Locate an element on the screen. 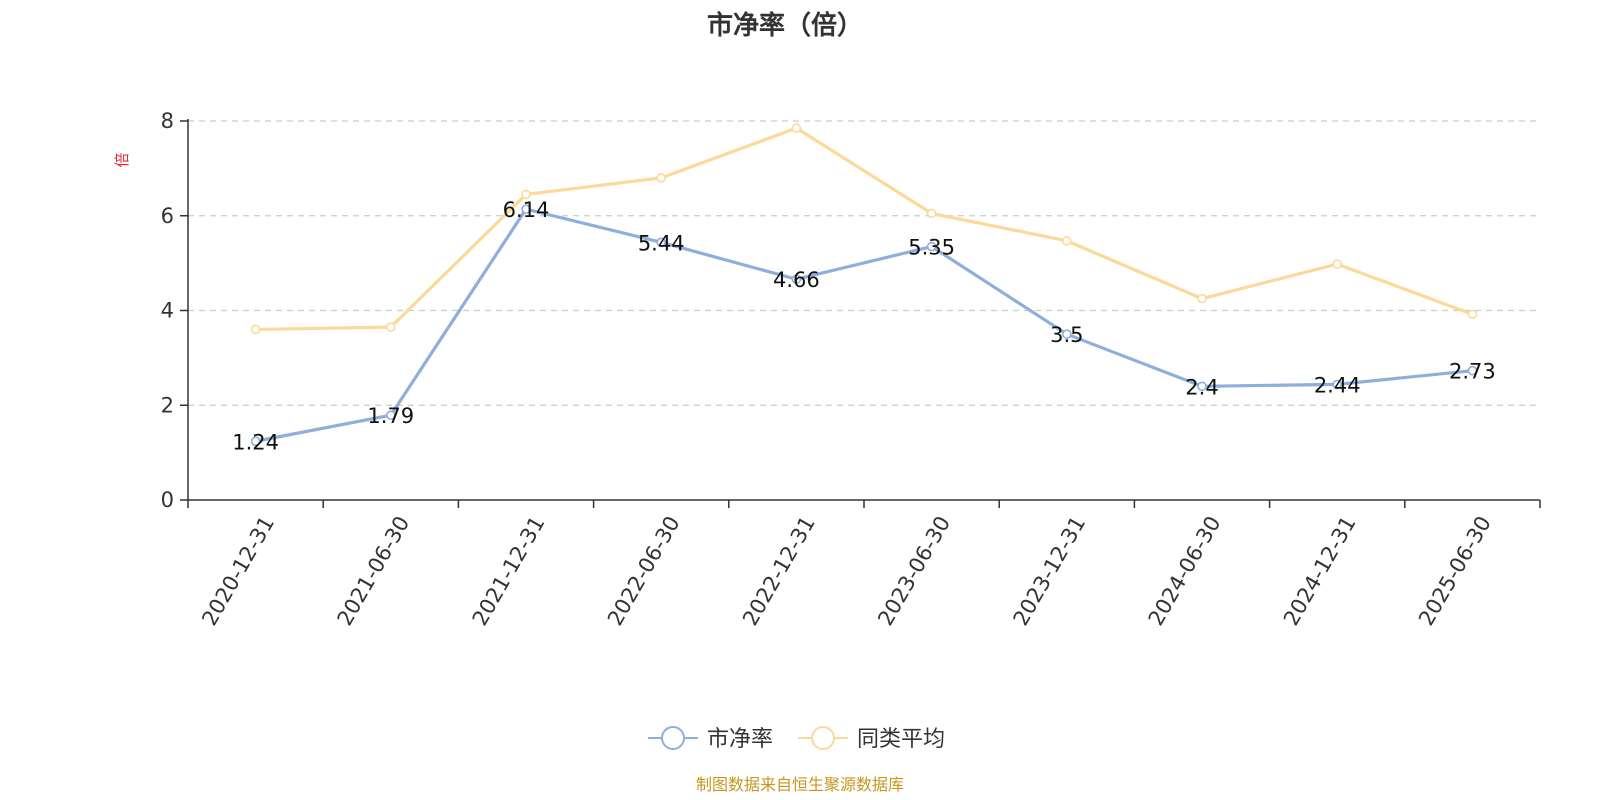 The image size is (1600, 800). x-tick-label: 2024-12-31 is located at coordinates (1320, 571).